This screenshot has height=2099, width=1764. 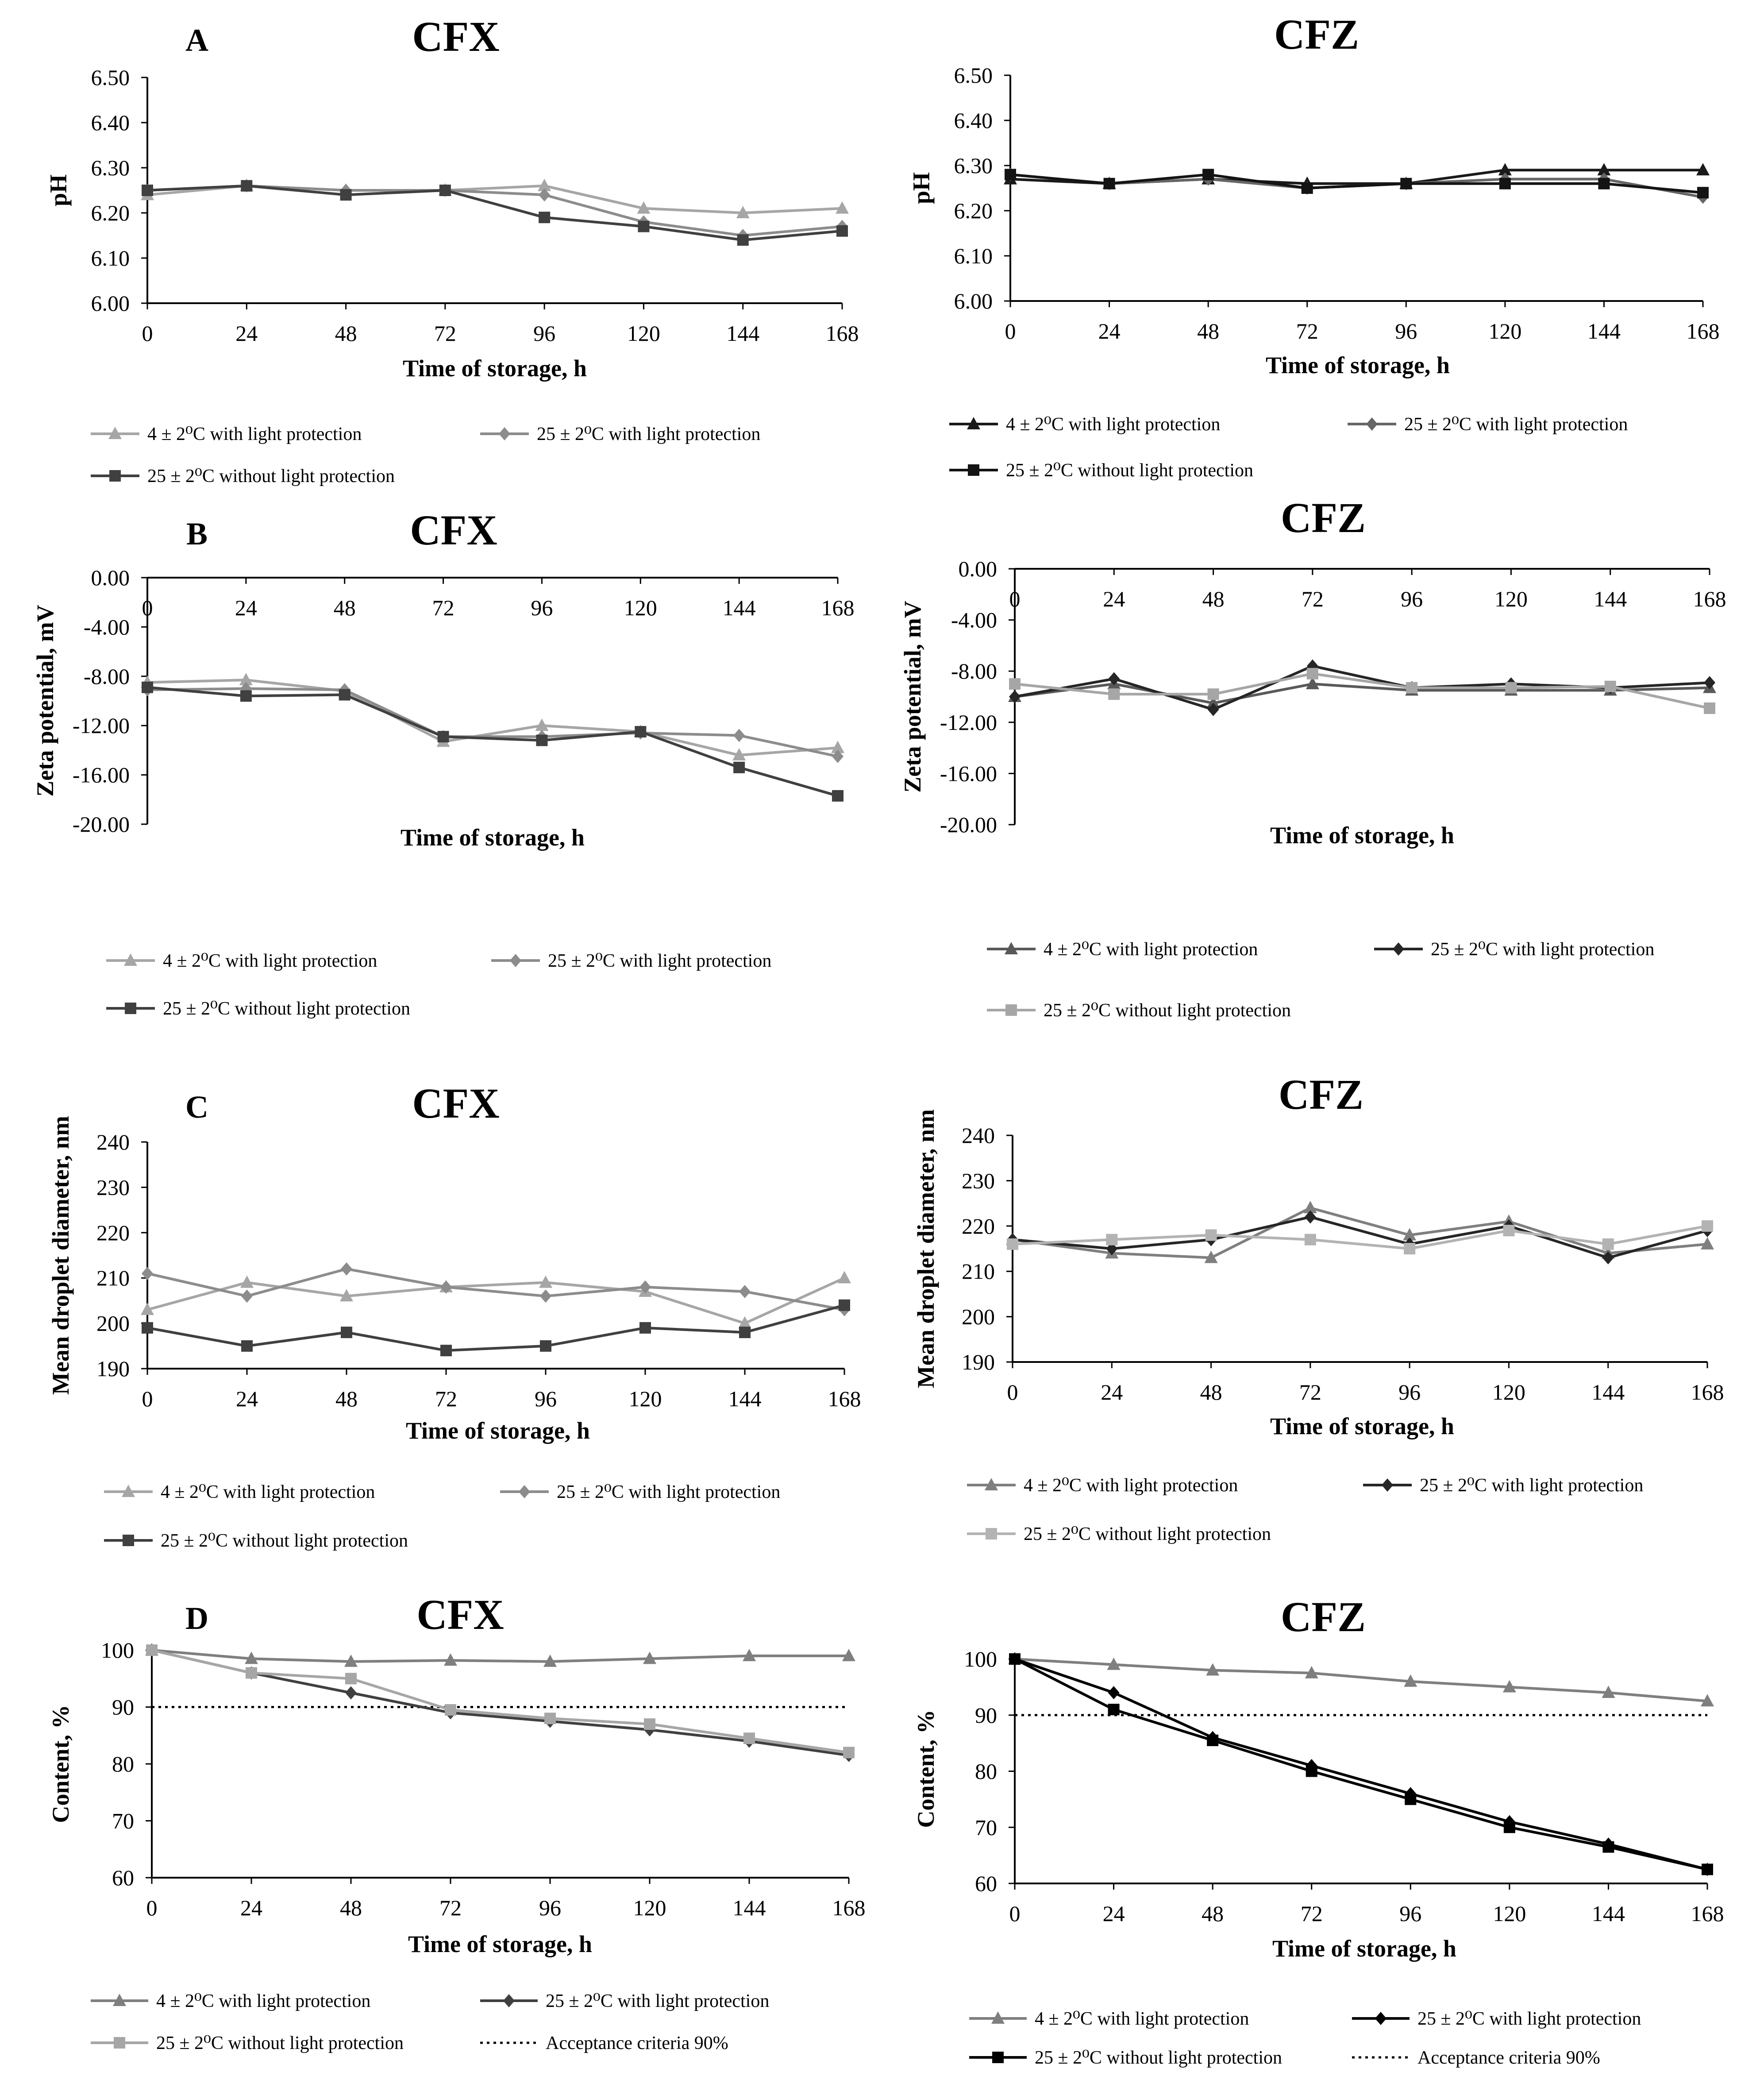 I want to click on y-tick-label: -8.00, so click(x=107, y=677).